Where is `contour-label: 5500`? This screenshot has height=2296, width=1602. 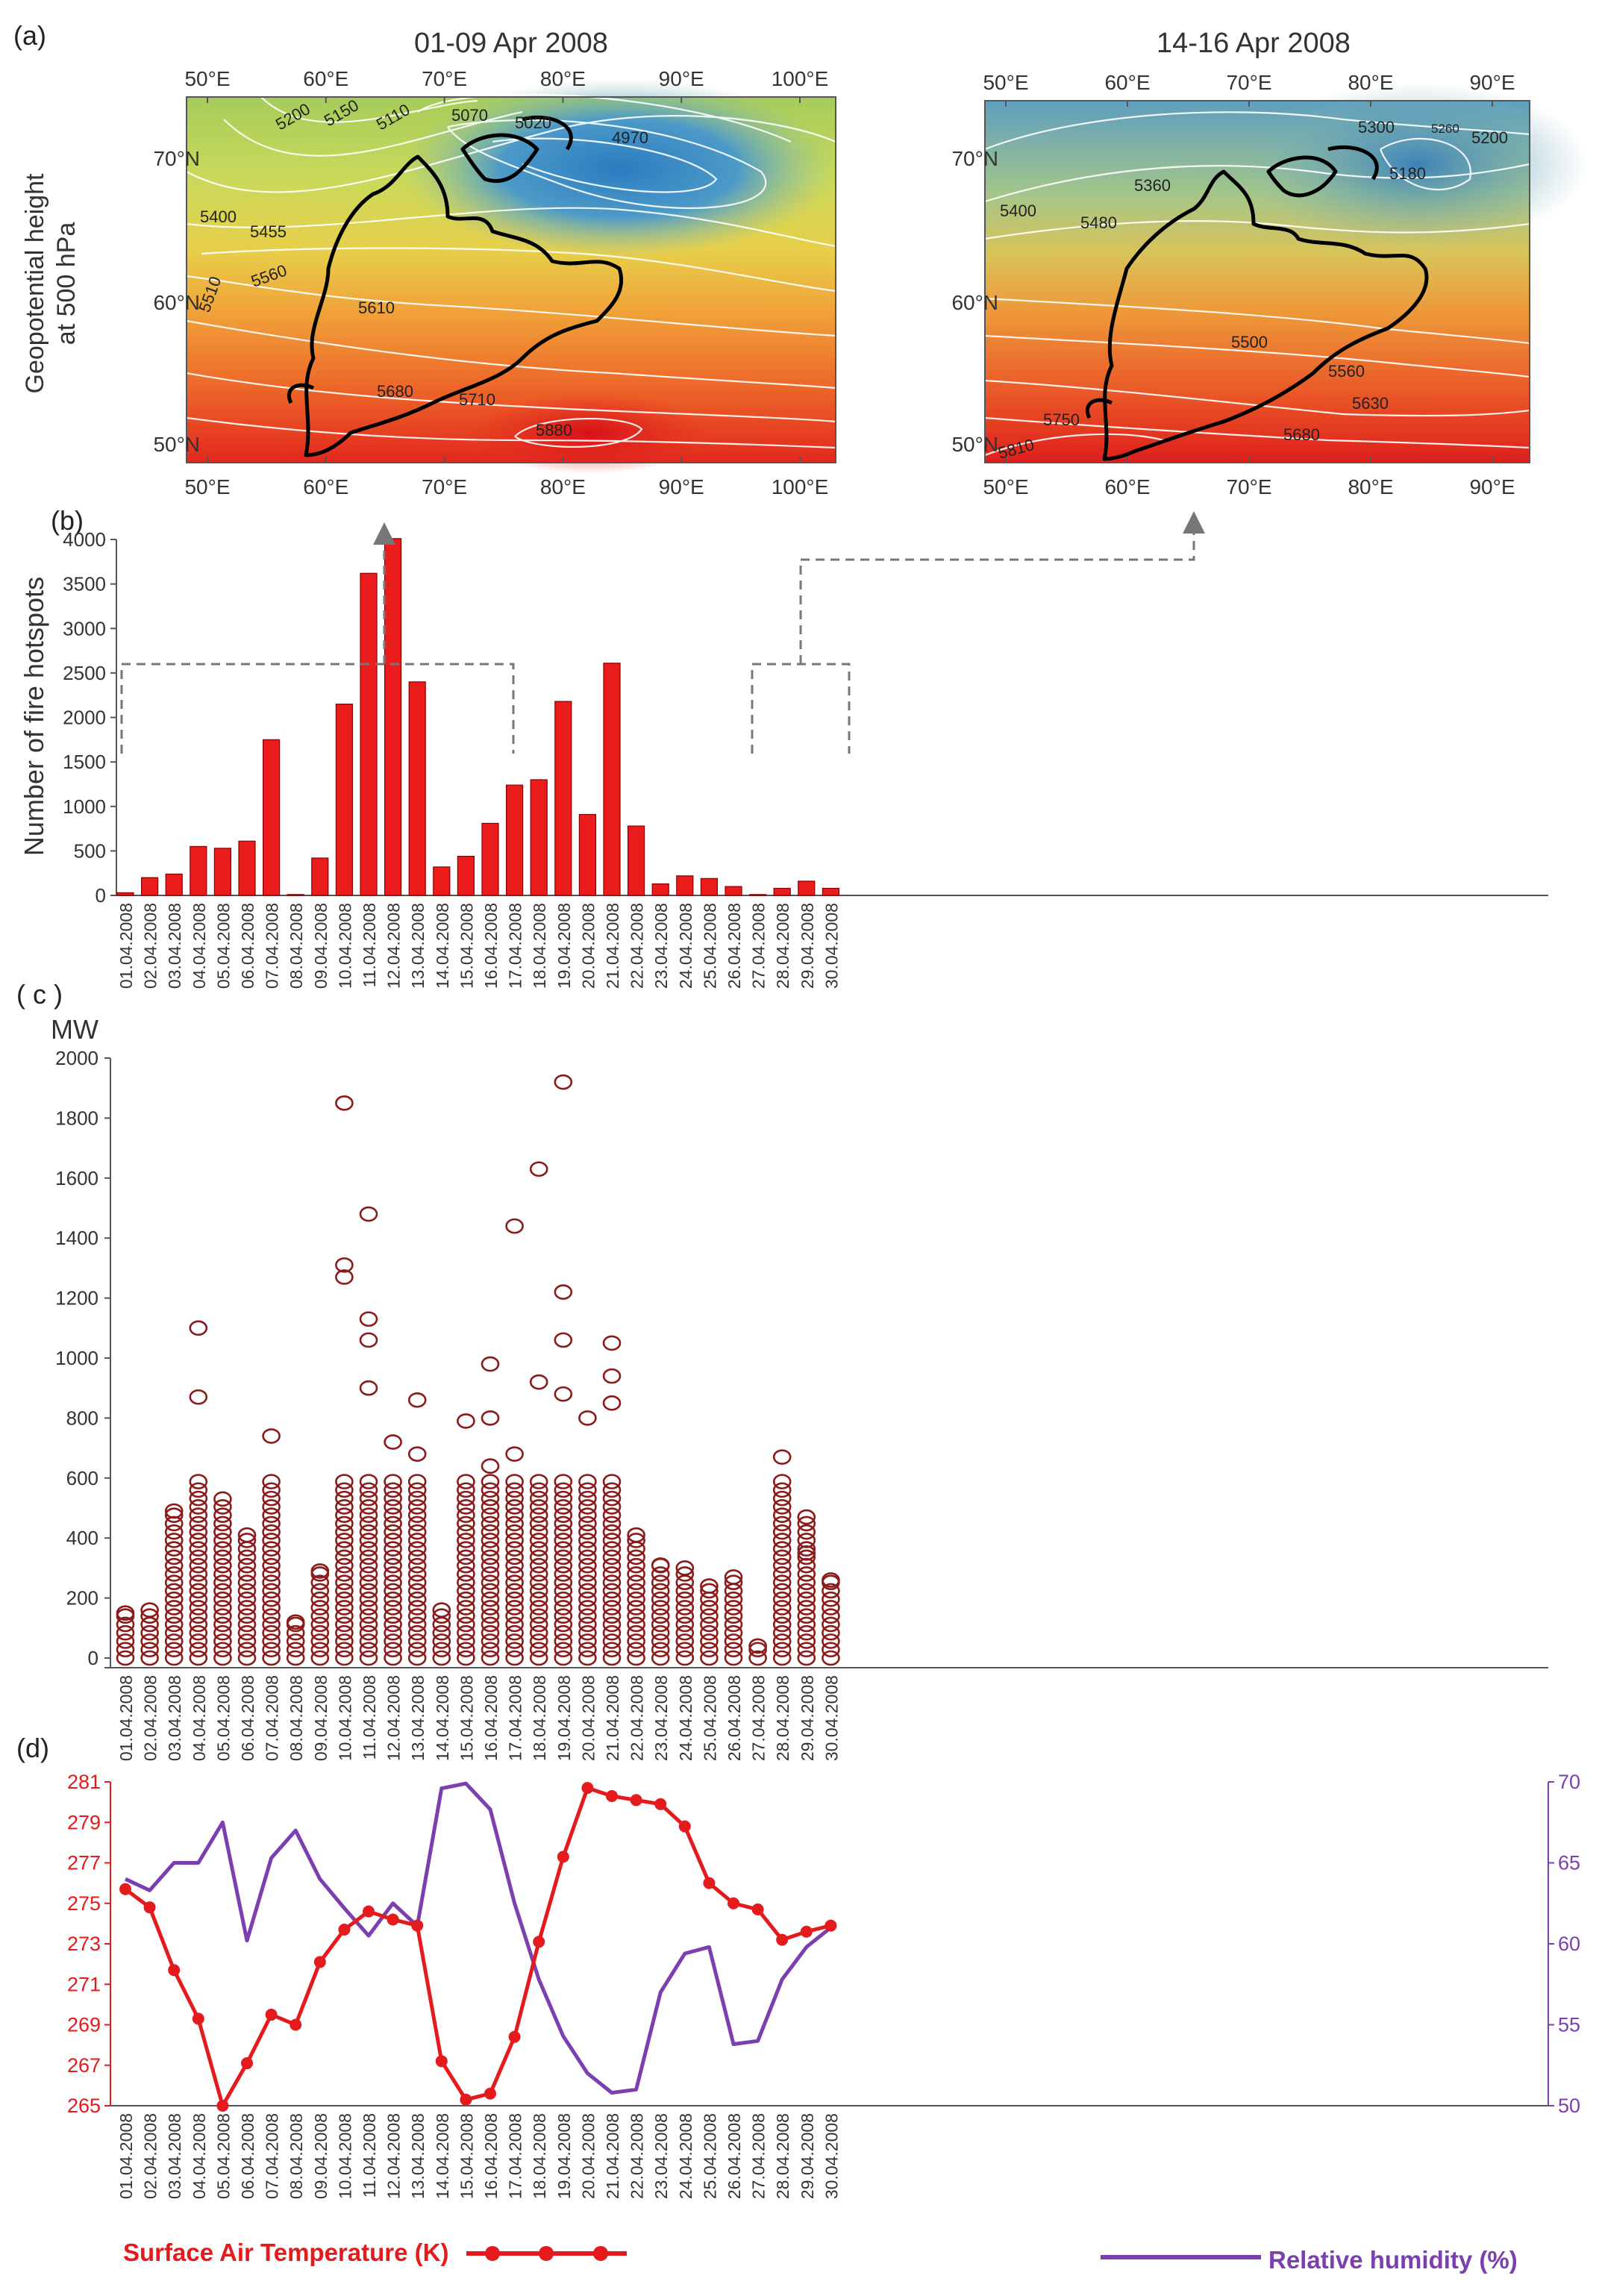 contour-label: 5500 is located at coordinates (1249, 342).